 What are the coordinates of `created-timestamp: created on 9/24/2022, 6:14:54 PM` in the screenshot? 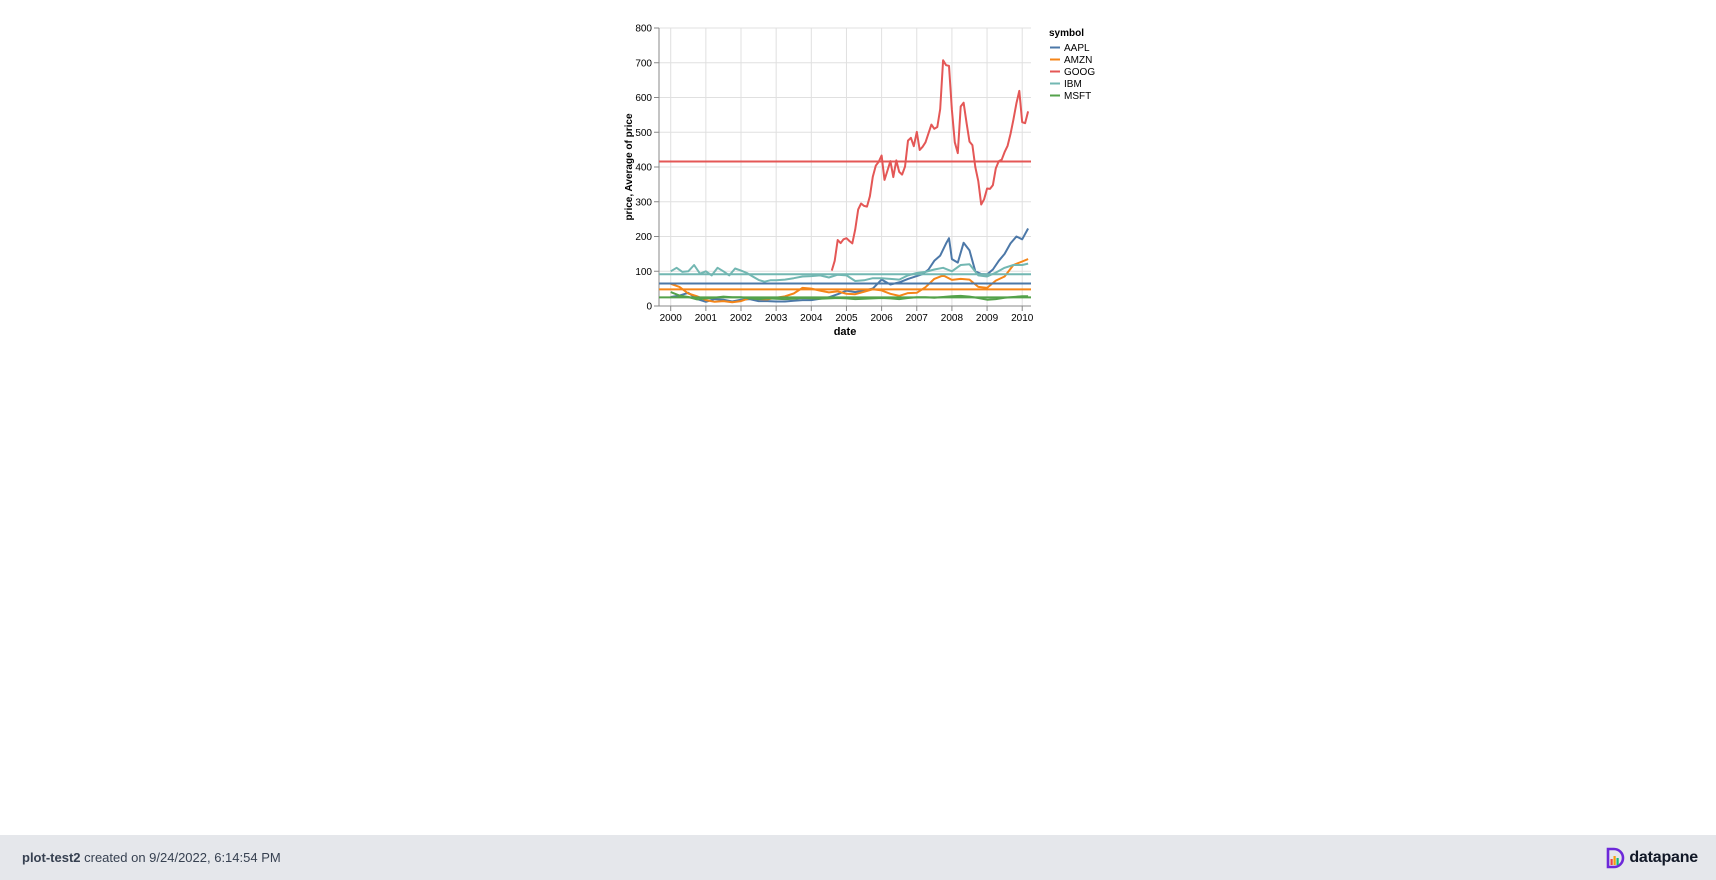 It's located at (180, 857).